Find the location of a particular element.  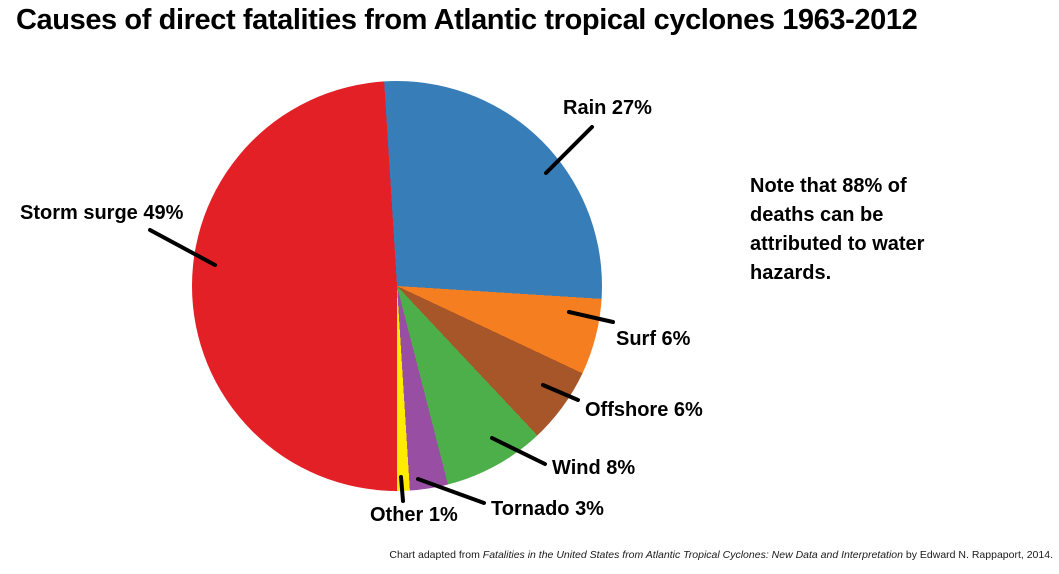

attribution-prefix: Chart adapted from is located at coordinates (436, 555).